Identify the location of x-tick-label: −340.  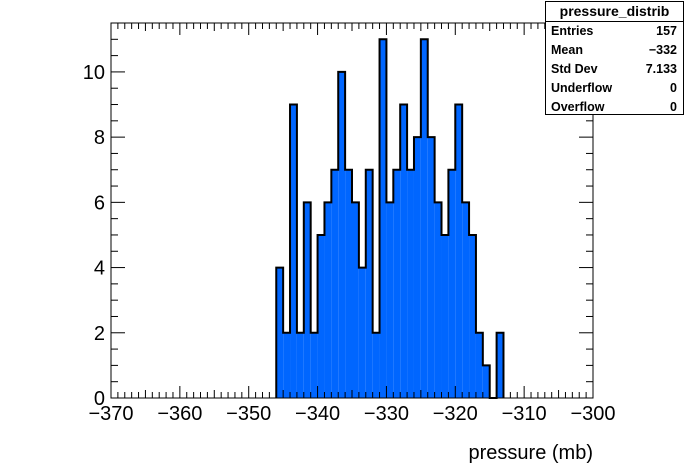
(317, 414).